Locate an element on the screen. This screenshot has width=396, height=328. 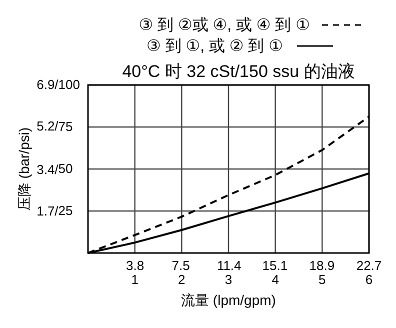
x2-tick-label: 7.5 is located at coordinates (181, 265).